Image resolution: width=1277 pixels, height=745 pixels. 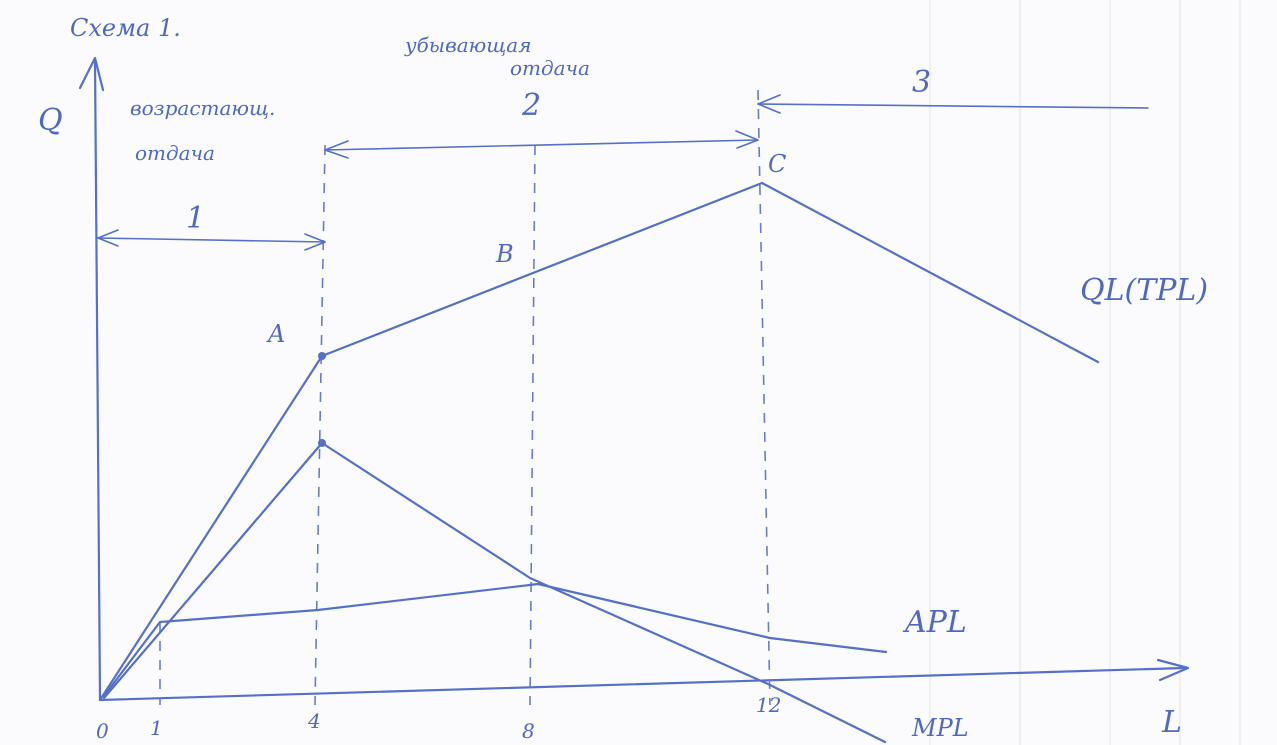 What do you see at coordinates (541, 144) in the screenshot?
I see `stage-2-arrow` at bounding box center [541, 144].